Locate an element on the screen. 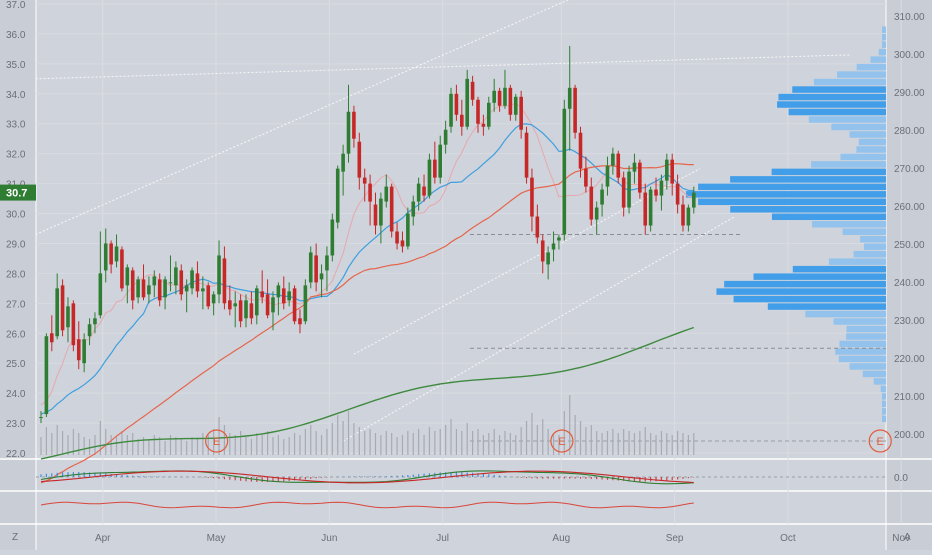 The height and width of the screenshot is (555, 932). zoom-button: Z is located at coordinates (15, 537).